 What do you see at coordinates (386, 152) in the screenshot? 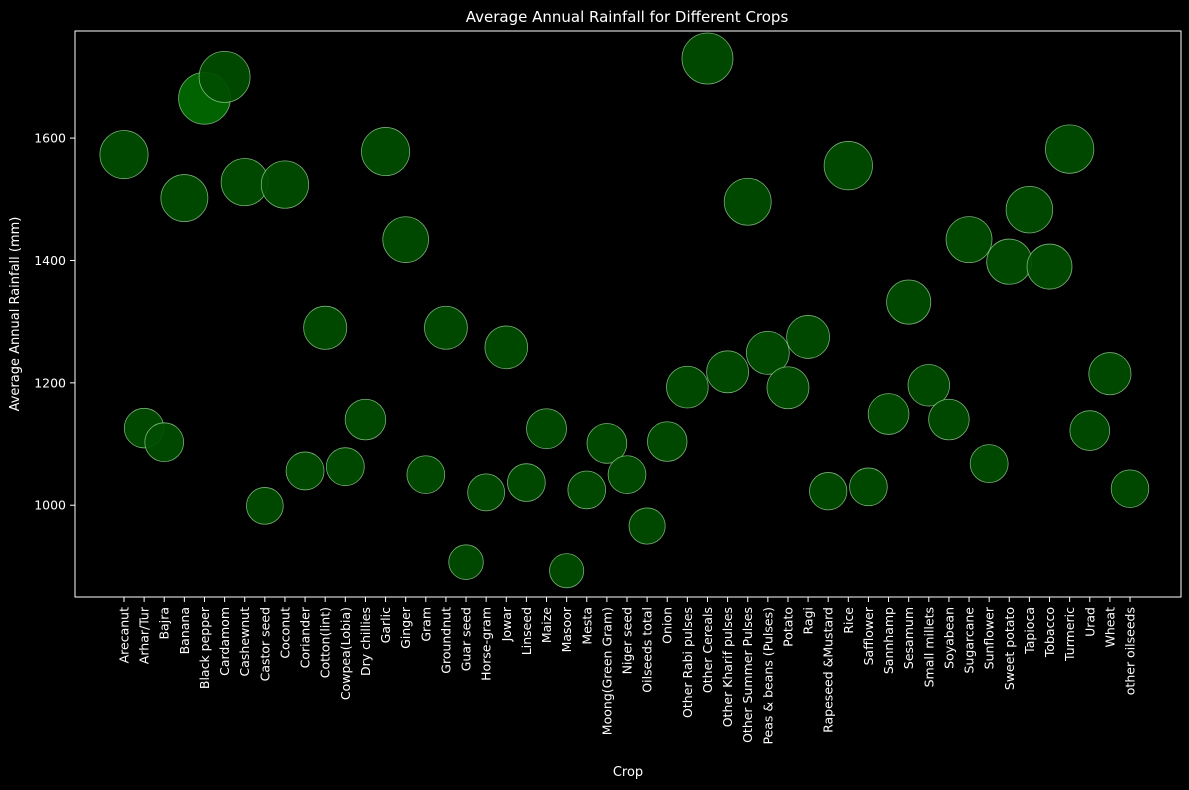
I see `point-garlic` at bounding box center [386, 152].